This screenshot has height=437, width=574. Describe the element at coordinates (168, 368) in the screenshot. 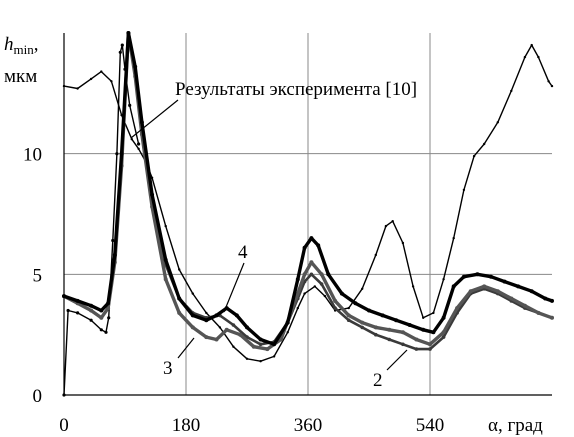

I see `annotation-3: 3` at that location.